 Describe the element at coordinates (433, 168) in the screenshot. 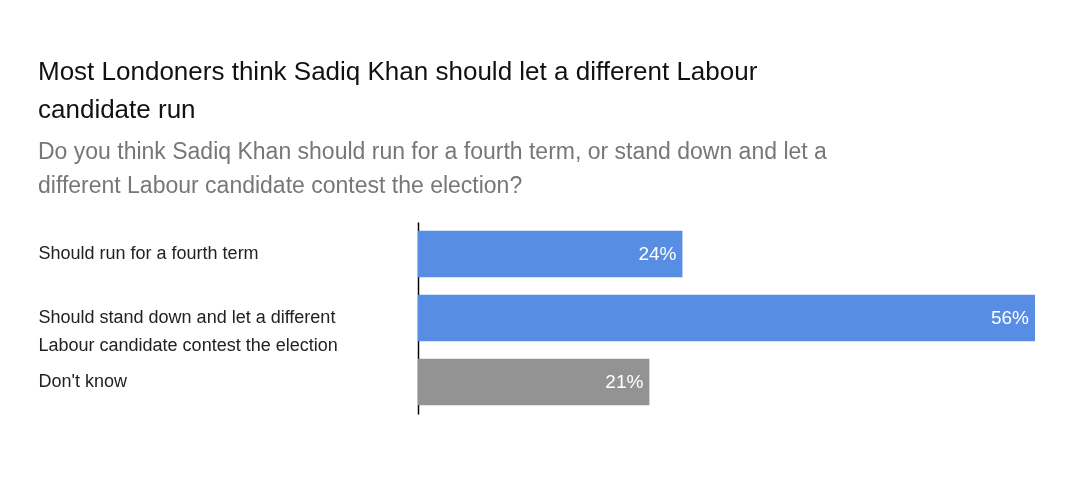

I see `chart-subtitle: Do you think Sadiq Khan should run for a fourth term, or stand down and let a different Labour candidate contest the election?` at that location.